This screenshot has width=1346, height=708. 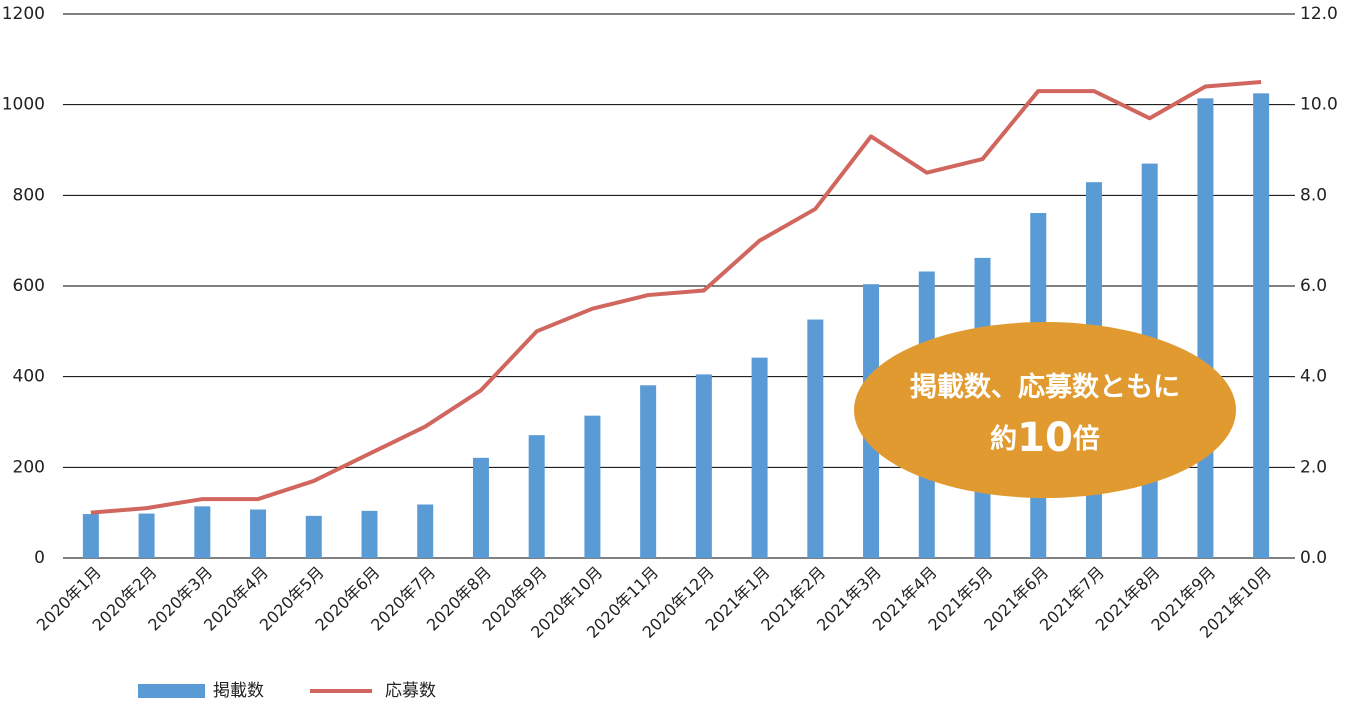 I want to click on annotation-text: 掲載数、応募数ともに, so click(x=1045, y=387).